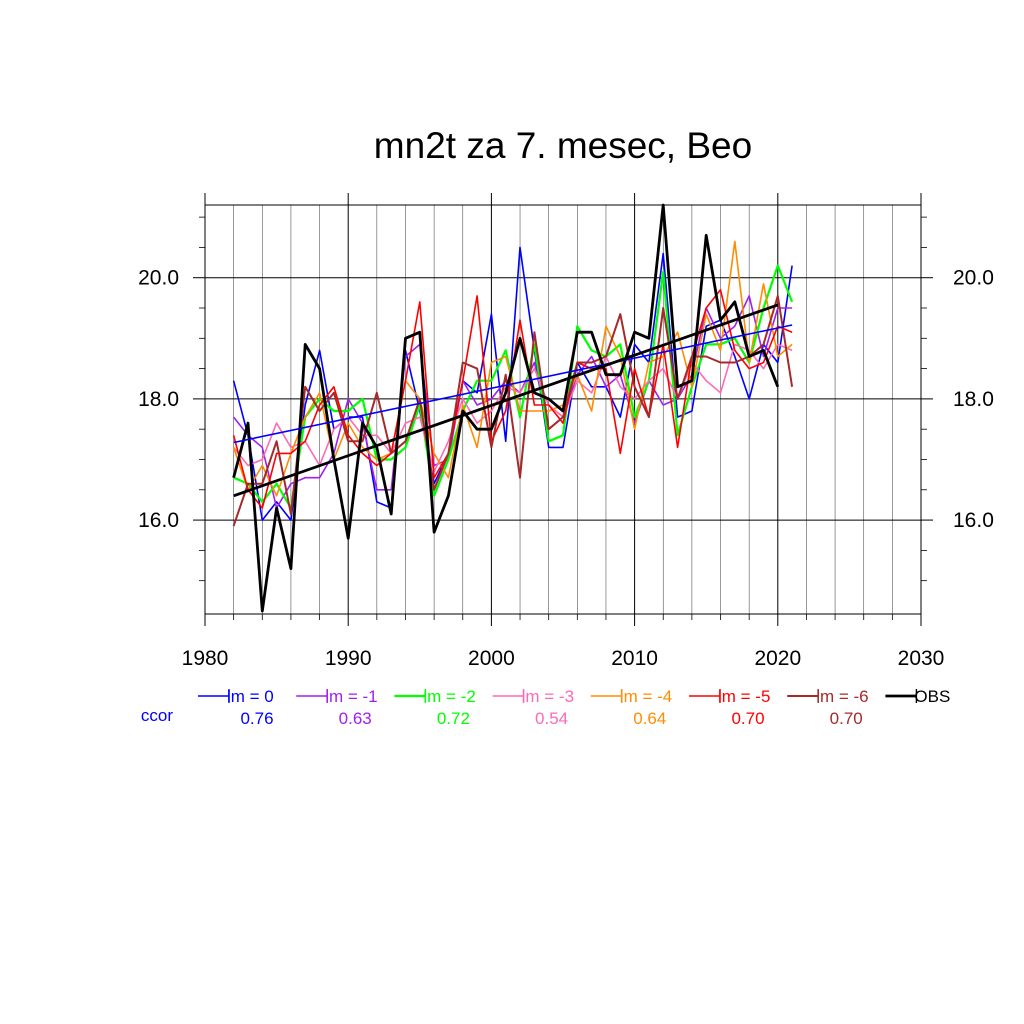  I want to click on y-tick-label-left: 20.0, so click(158, 278).